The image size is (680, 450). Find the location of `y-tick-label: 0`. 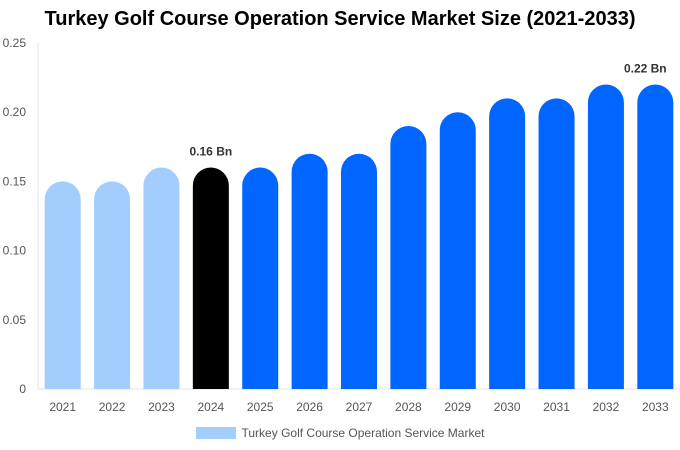

y-tick-label: 0 is located at coordinates (22, 389).